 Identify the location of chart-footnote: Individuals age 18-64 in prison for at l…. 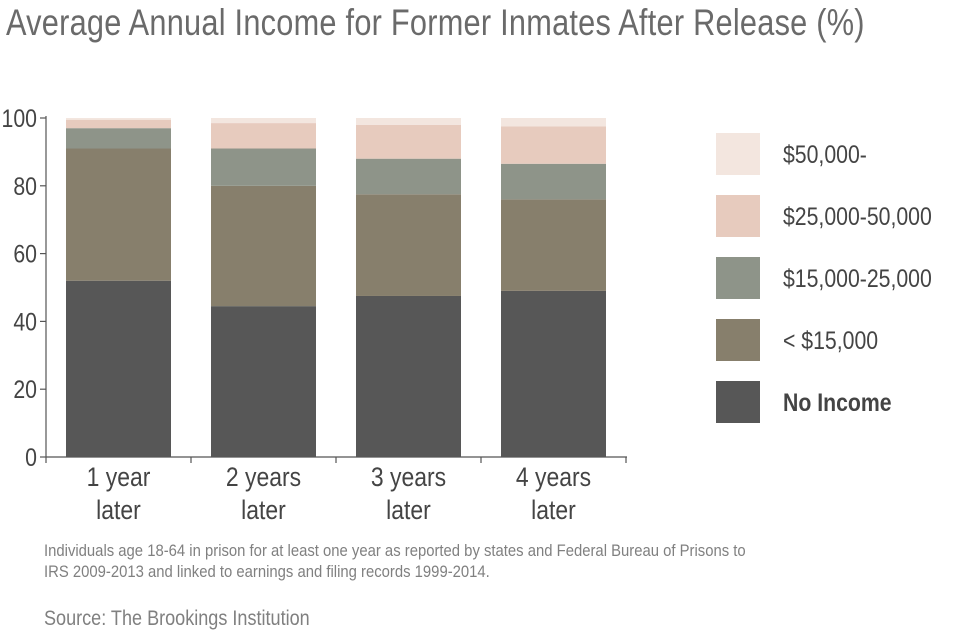
(395, 561).